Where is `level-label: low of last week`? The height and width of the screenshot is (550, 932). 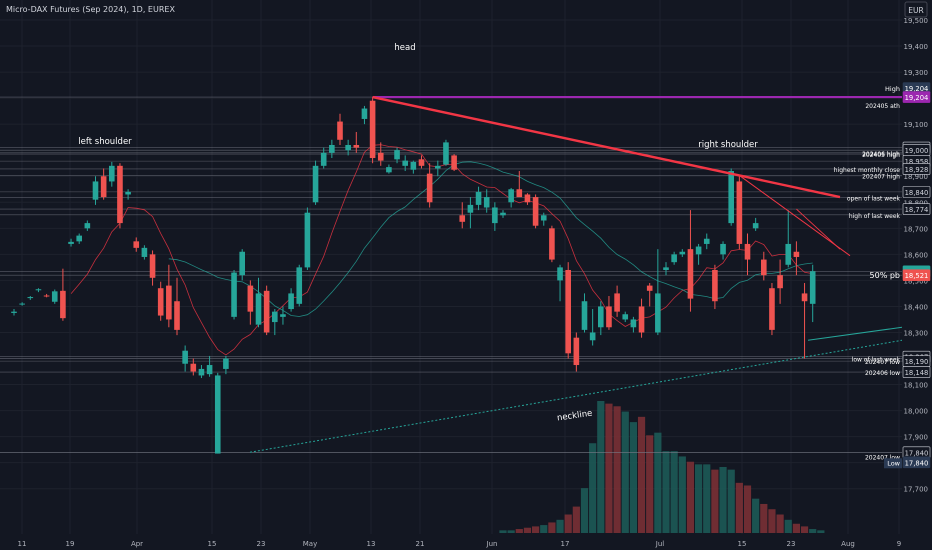
level-label: low of last week is located at coordinates (876, 360).